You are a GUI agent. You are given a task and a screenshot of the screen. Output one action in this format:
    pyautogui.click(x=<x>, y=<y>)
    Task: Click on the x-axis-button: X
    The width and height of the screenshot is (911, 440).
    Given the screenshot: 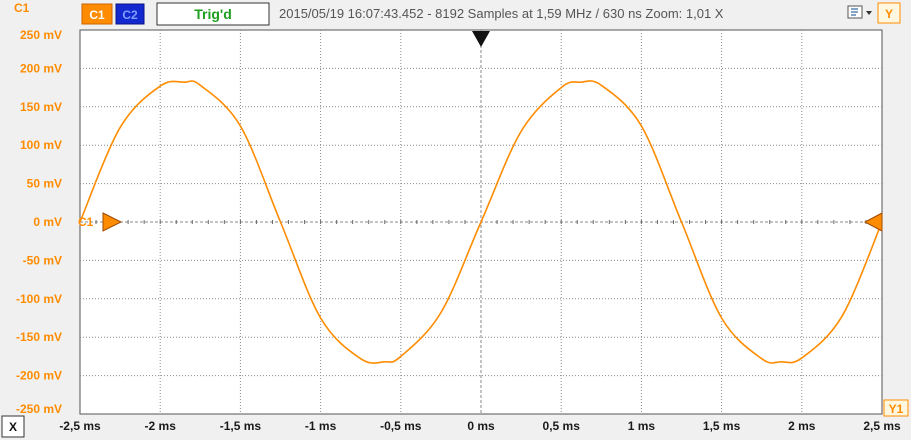 What is the action you would take?
    pyautogui.click(x=13, y=426)
    